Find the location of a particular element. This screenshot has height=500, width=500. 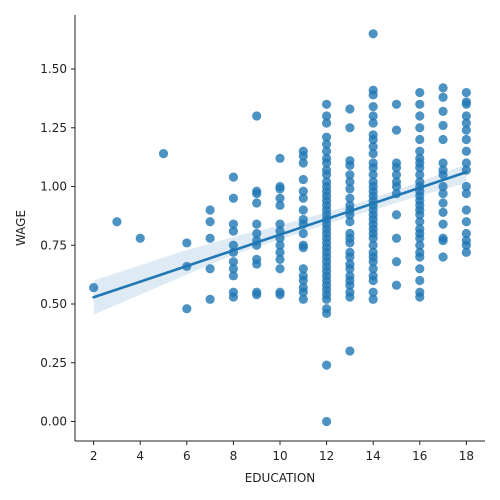

y-tick-label: 0.75 is located at coordinates (53, 245).